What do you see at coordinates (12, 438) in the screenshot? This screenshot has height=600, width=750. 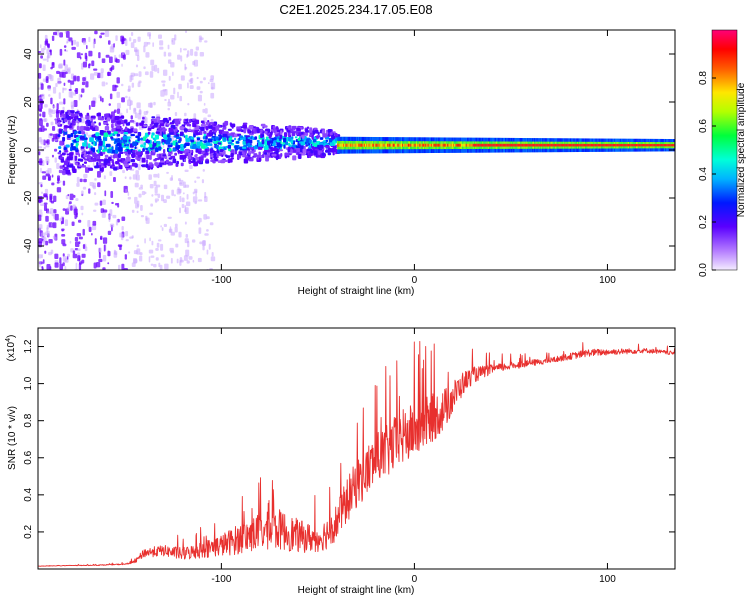 I see `snr-y-label: SNR (10 * v/v)` at bounding box center [12, 438].